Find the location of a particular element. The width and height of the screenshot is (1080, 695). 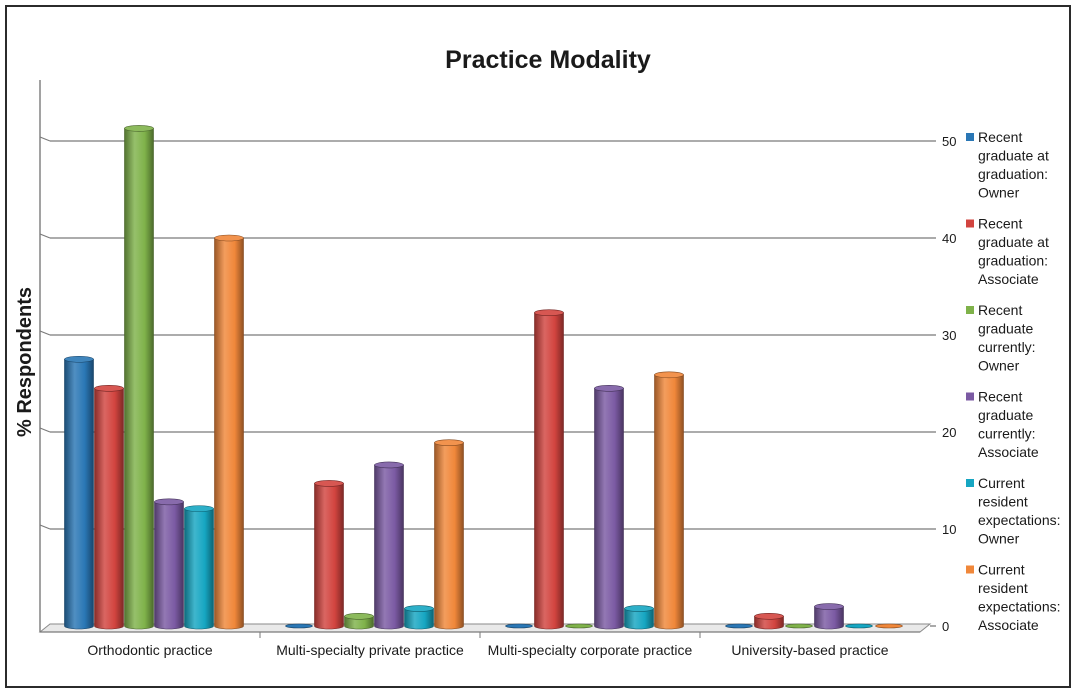

legend-label-current-resident-expectations-associate: Current resident expectations: Associate is located at coordinates (1019, 598).